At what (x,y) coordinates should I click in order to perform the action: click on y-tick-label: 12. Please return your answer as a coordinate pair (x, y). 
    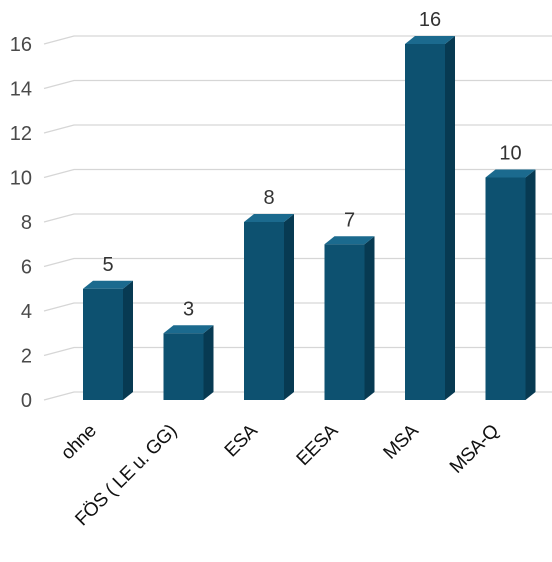
    Looking at the image, I should click on (21, 134).